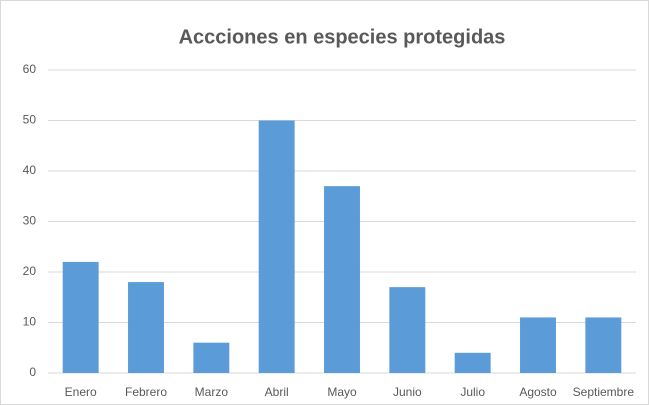 Image resolution: width=649 pixels, height=405 pixels. Describe the element at coordinates (538, 392) in the screenshot. I see `x-tick-label: Agosto` at that location.